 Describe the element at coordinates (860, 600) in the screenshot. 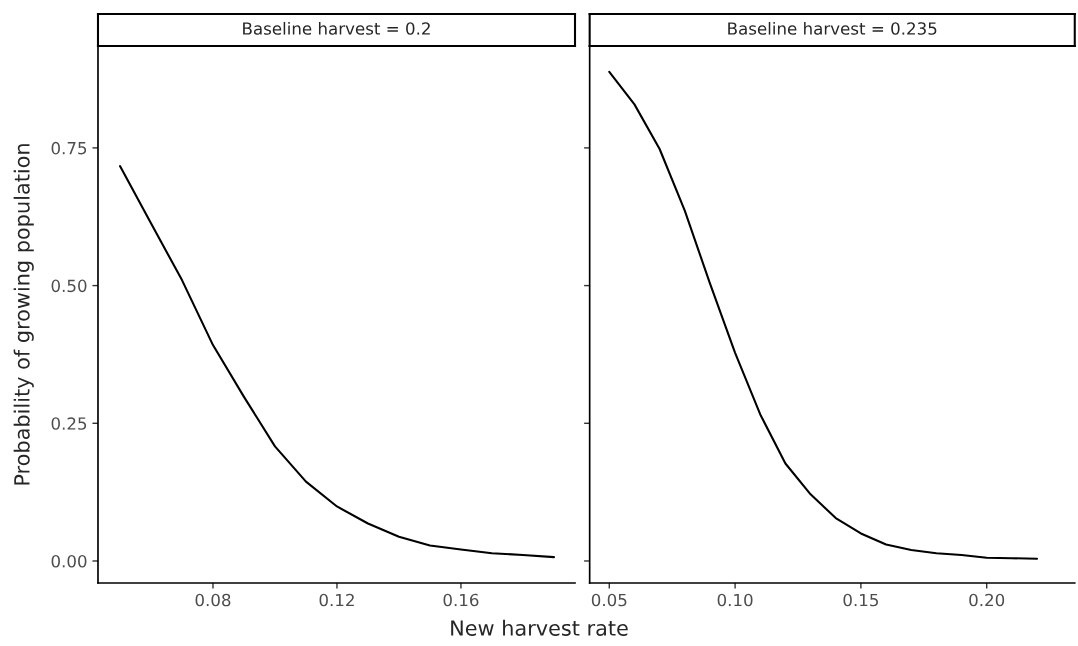

I see `x-tick-label: 0.15` at that location.